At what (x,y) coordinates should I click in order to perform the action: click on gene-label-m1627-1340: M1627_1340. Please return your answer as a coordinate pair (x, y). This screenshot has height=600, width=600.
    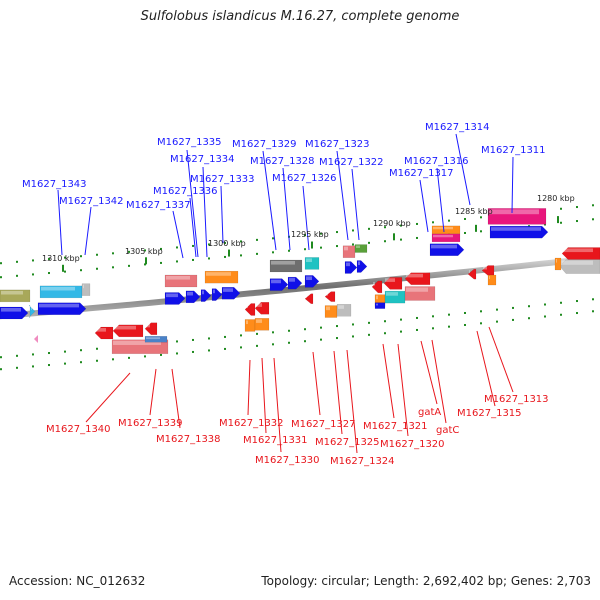
    Looking at the image, I should click on (78, 429).